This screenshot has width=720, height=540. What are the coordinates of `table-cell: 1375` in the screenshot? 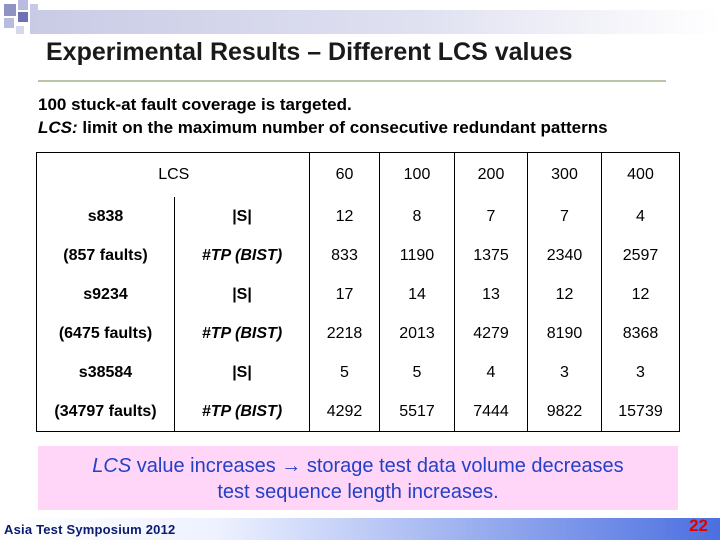 It's located at (491, 255).